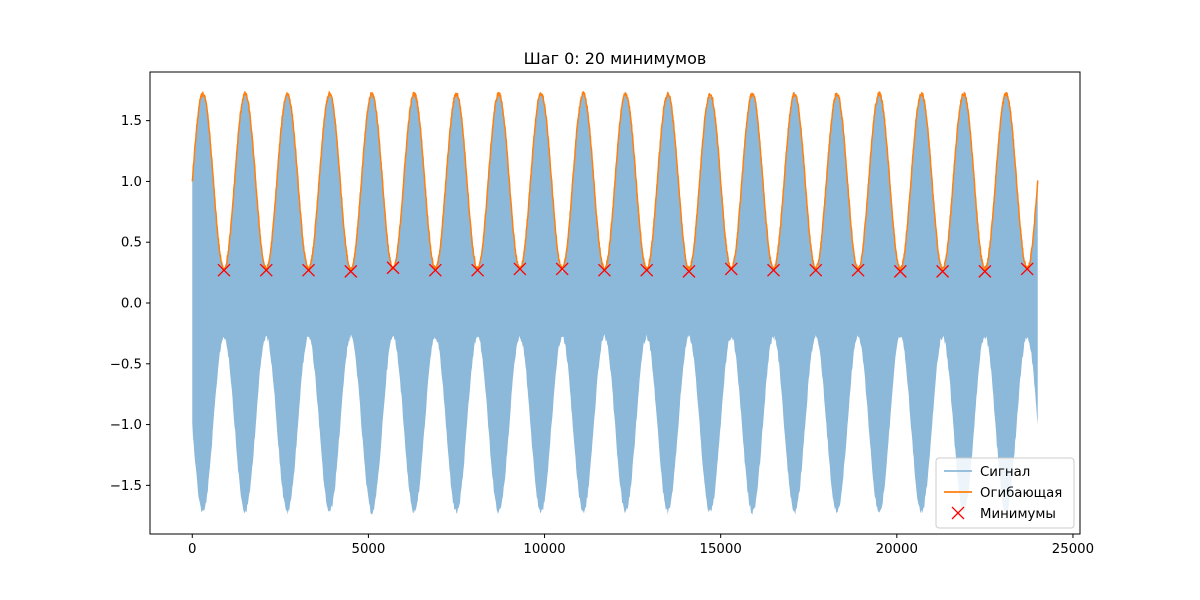 Image resolution: width=1200 pixels, height=600 pixels. I want to click on legend-minima-swatch, so click(958, 513).